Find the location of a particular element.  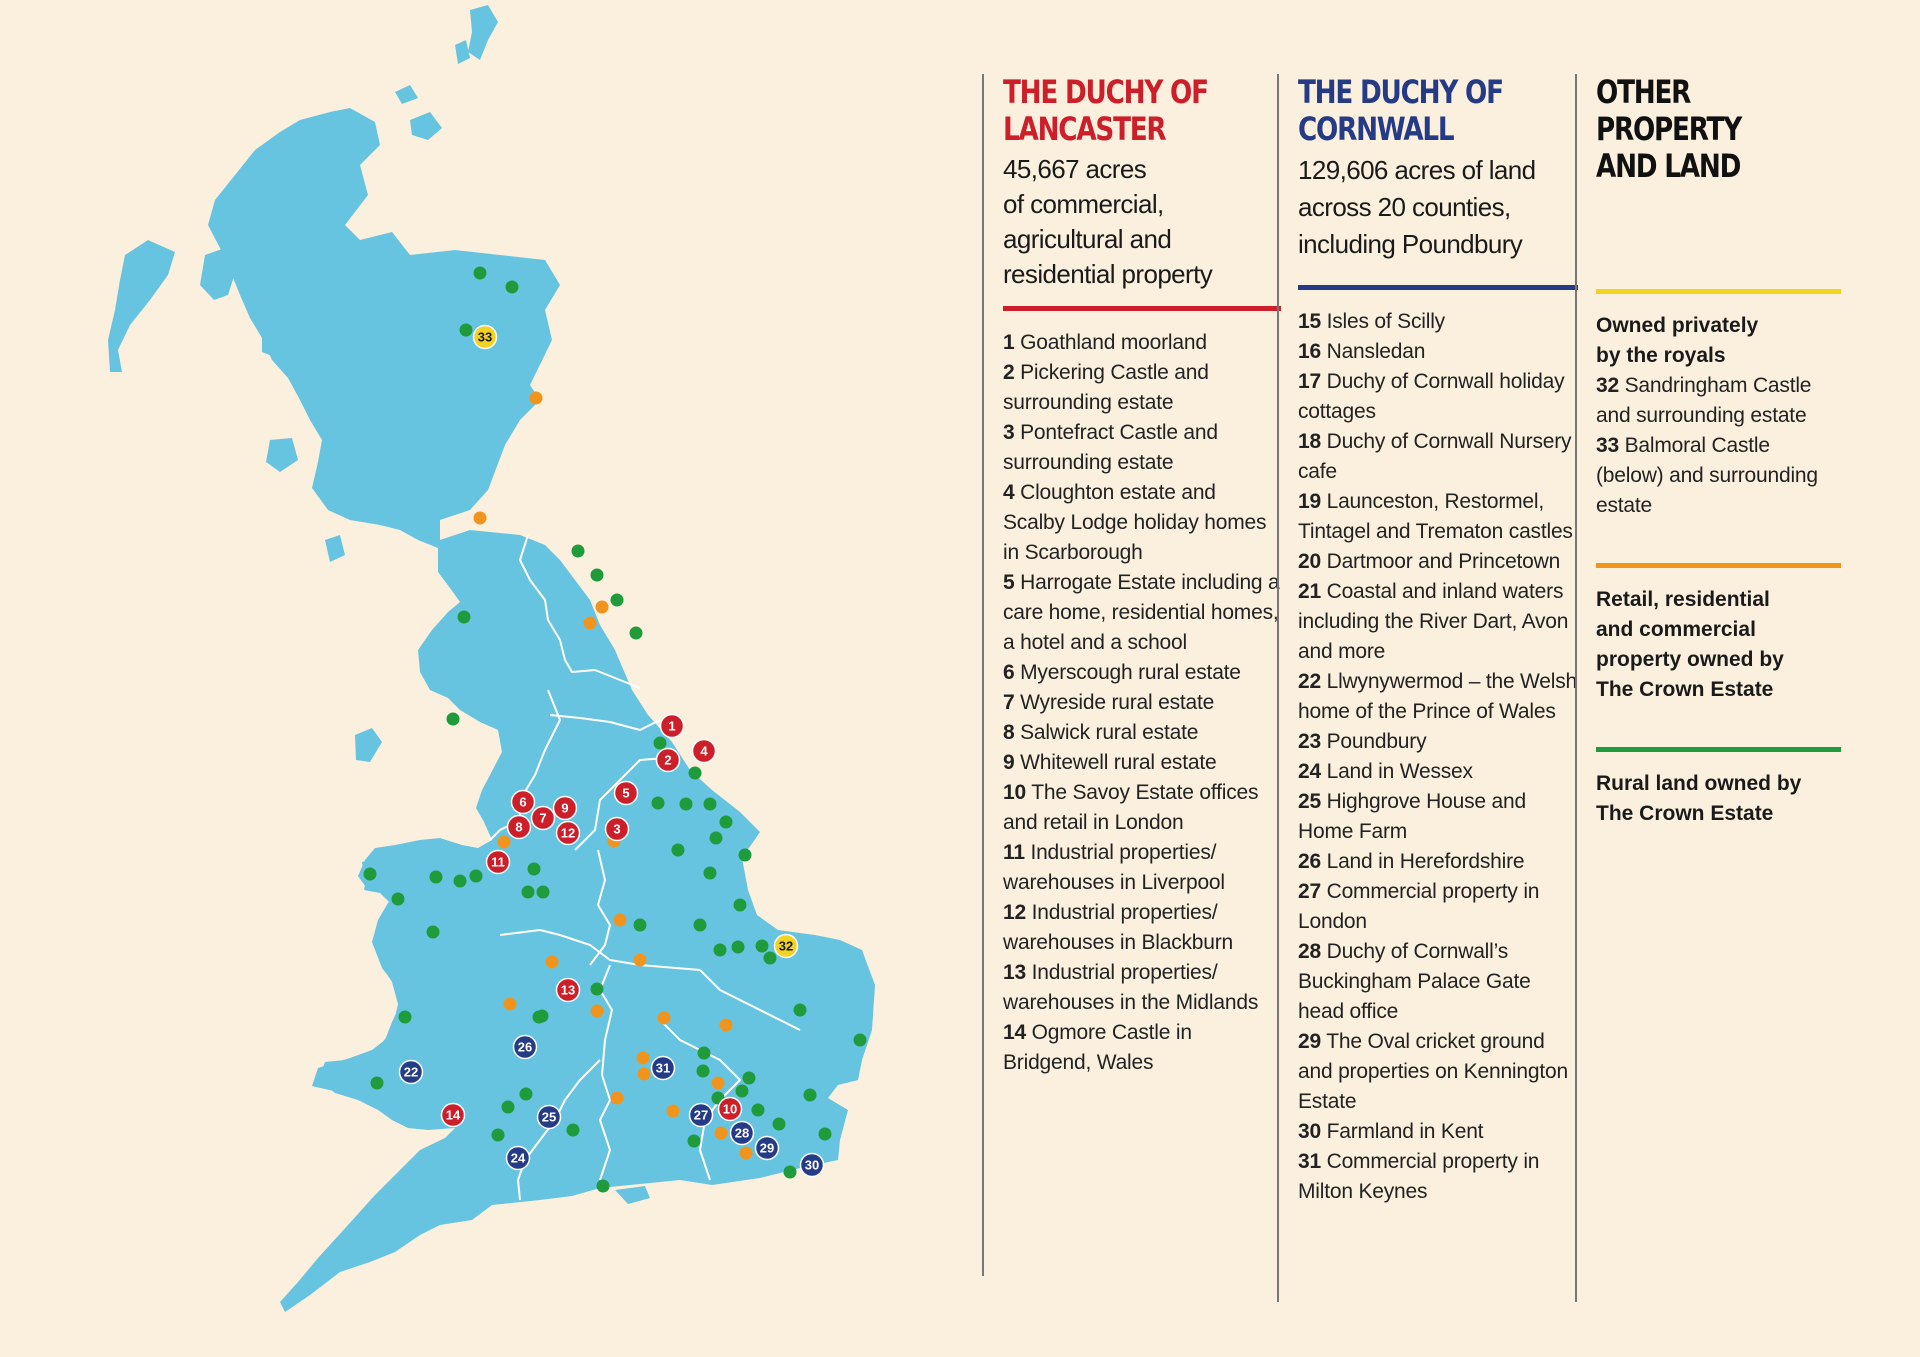

map-marker-8: 8 is located at coordinates (519, 827).